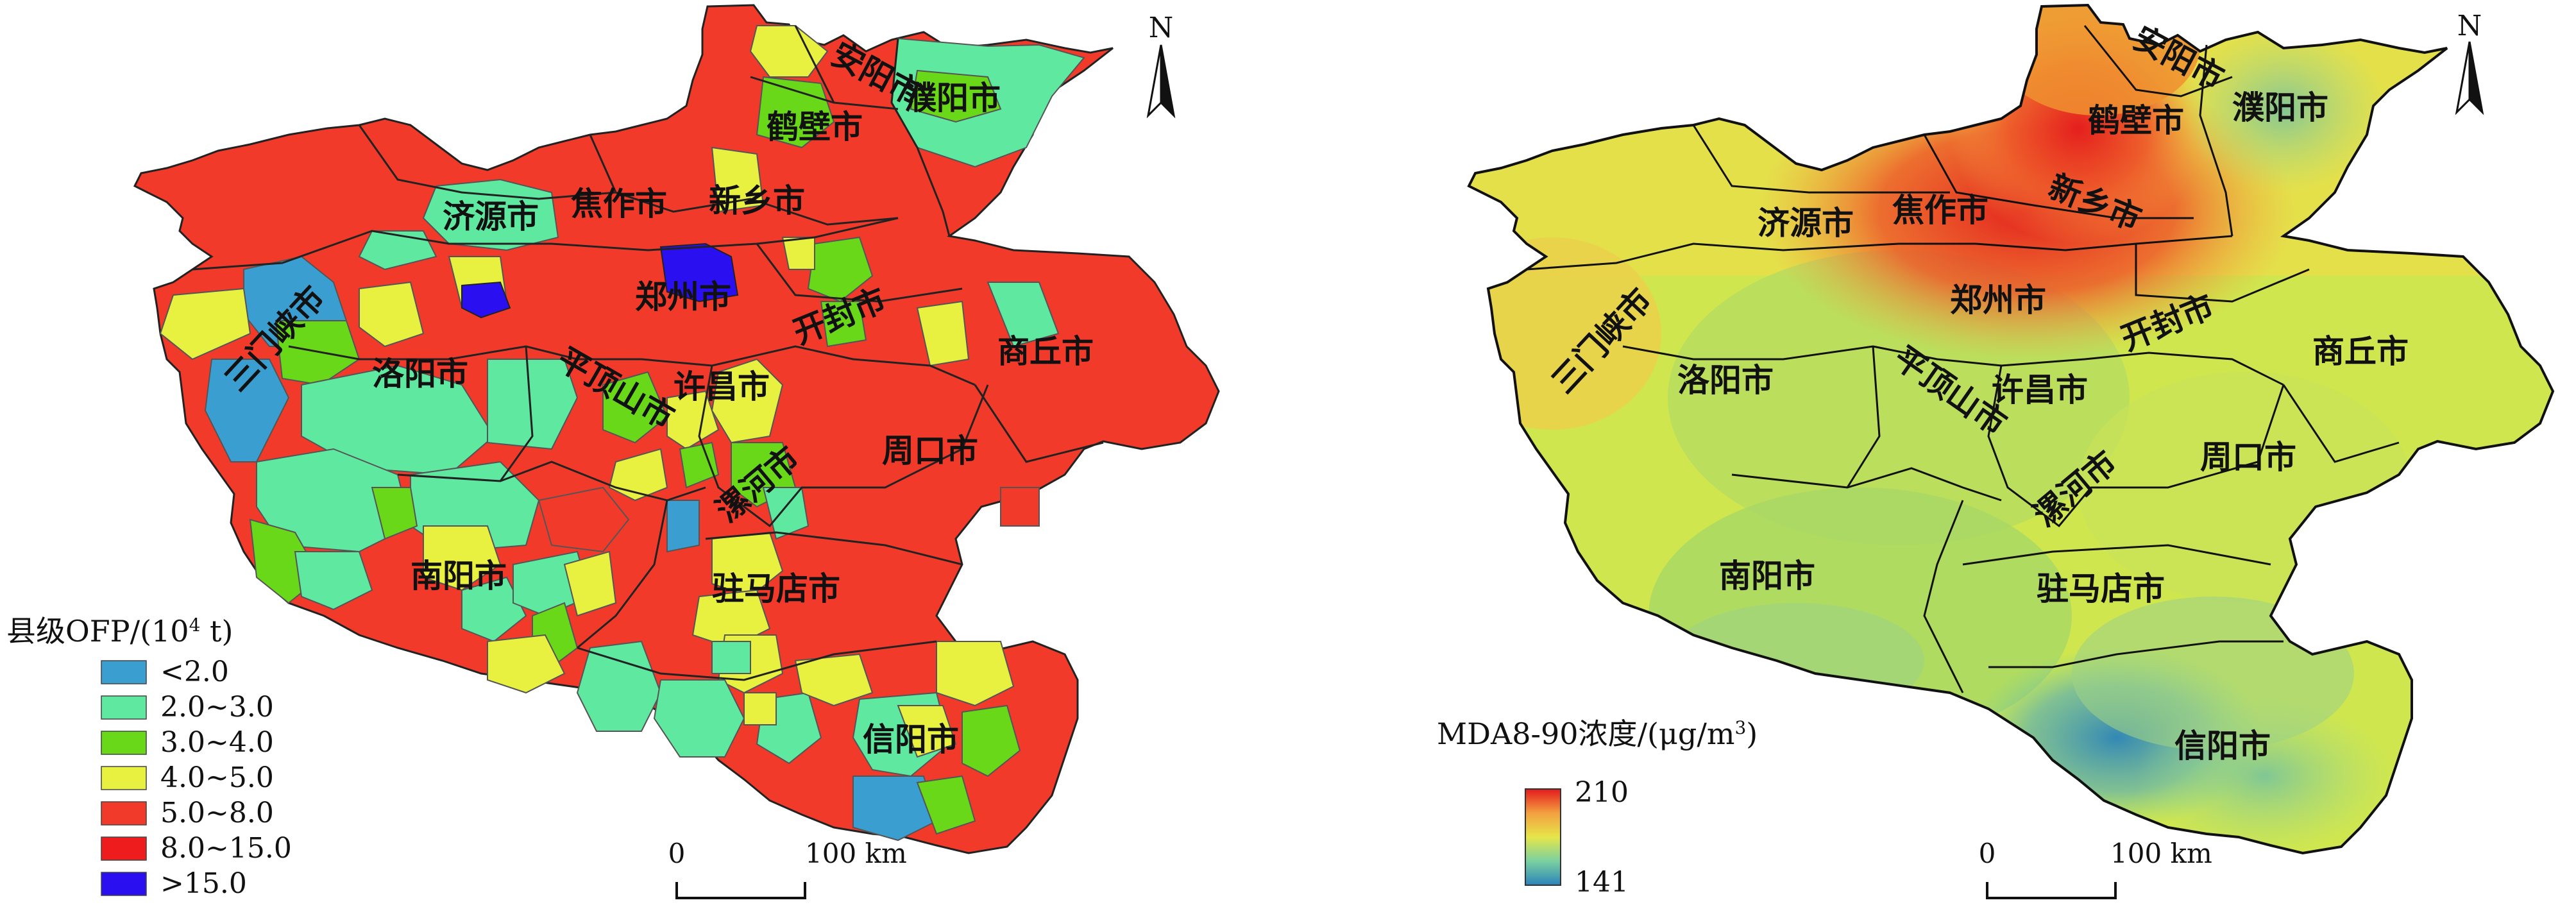  What do you see at coordinates (856, 854) in the screenshot?
I see `left-scale-end: 100 km` at bounding box center [856, 854].